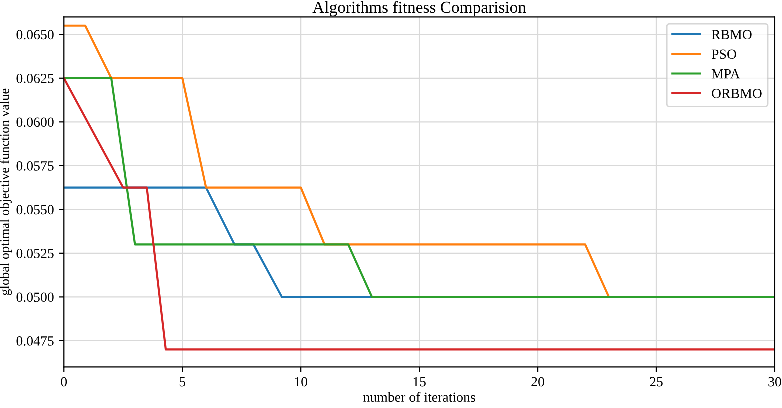 The image size is (782, 408). What do you see at coordinates (538, 382) in the screenshot?
I see `x-tick-label: 20` at bounding box center [538, 382].